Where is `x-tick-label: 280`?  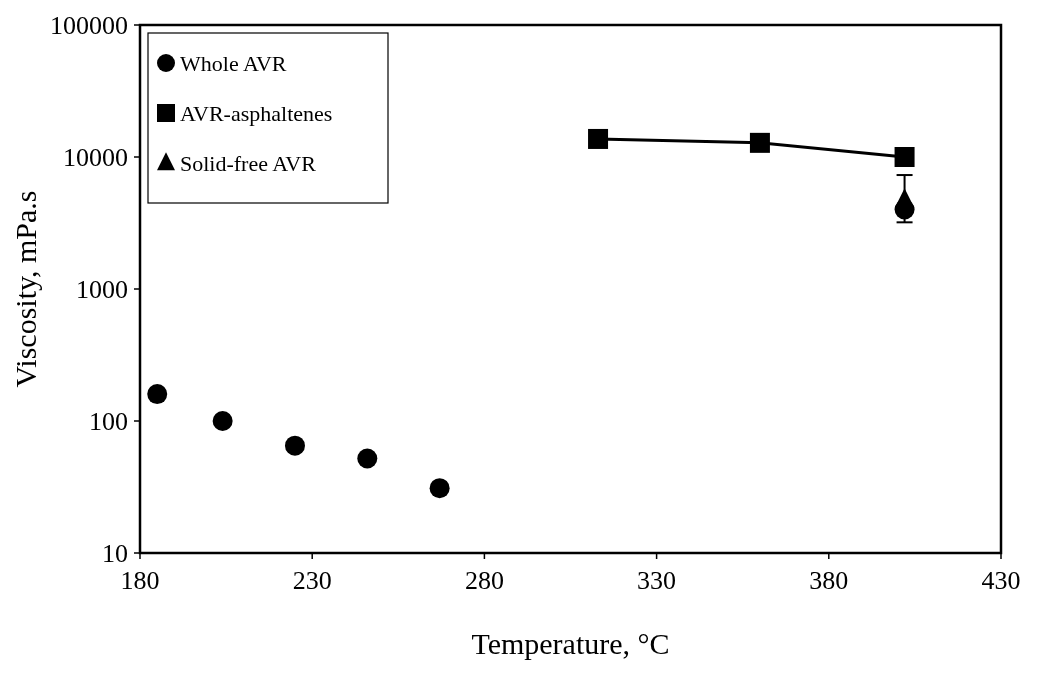 x-tick-label: 280 is located at coordinates (484, 580).